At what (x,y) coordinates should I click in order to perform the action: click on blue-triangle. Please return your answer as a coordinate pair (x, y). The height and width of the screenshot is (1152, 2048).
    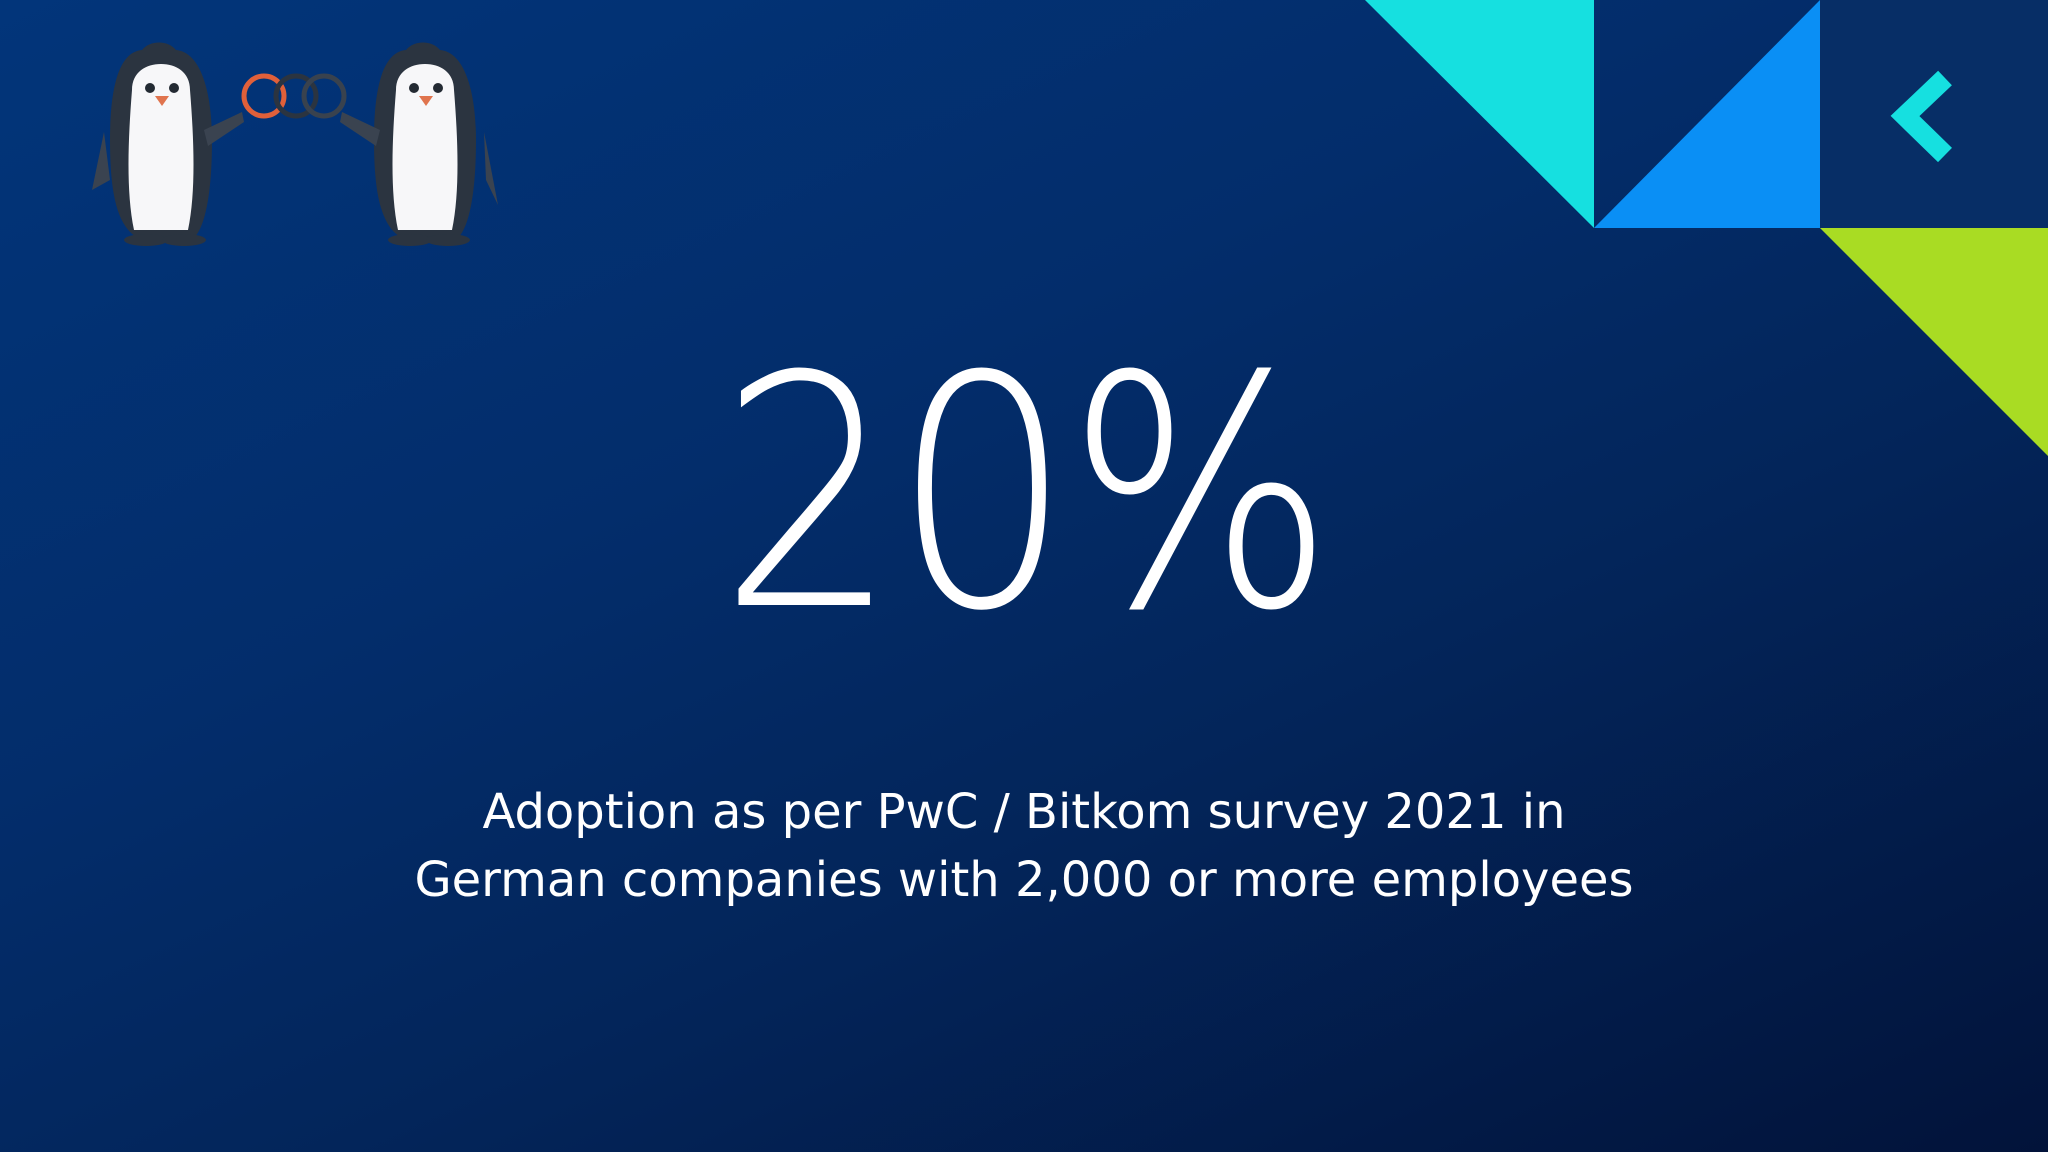
    Looking at the image, I should click on (1707, 114).